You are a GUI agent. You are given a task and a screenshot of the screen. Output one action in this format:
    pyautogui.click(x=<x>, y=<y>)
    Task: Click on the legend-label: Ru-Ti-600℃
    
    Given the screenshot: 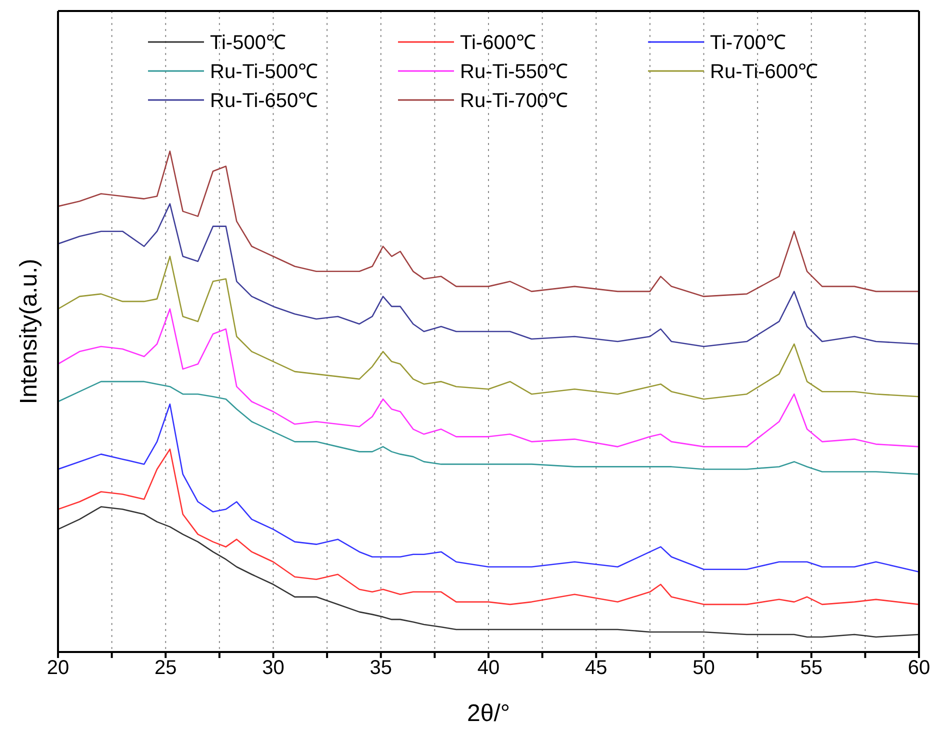 What is the action you would take?
    pyautogui.click(x=764, y=72)
    